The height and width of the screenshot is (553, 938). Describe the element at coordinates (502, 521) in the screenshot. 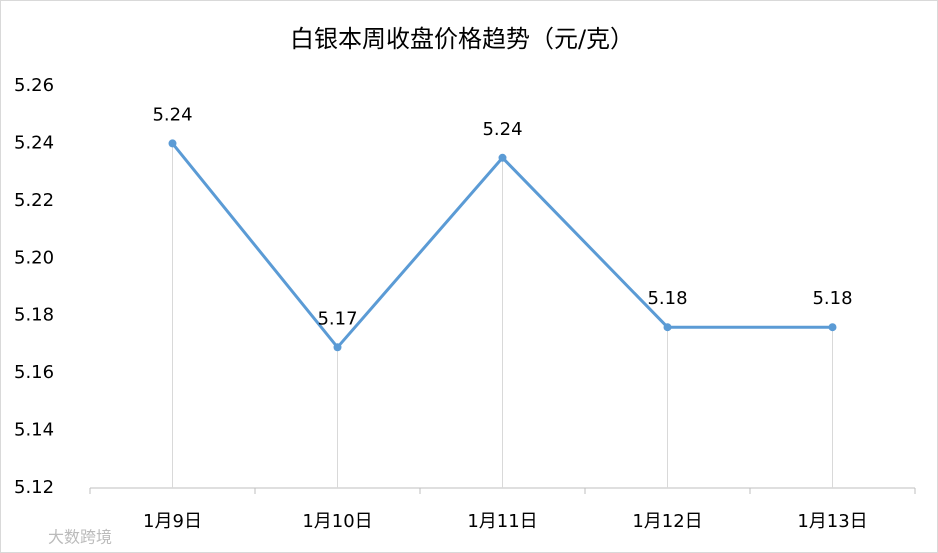

I see `x-tick-label: 1月11日` at that location.